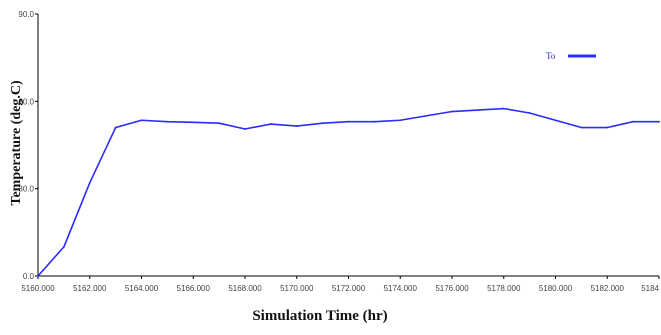 The image size is (661, 335). What do you see at coordinates (297, 288) in the screenshot?
I see `x-tick-label: 5170.000` at bounding box center [297, 288].